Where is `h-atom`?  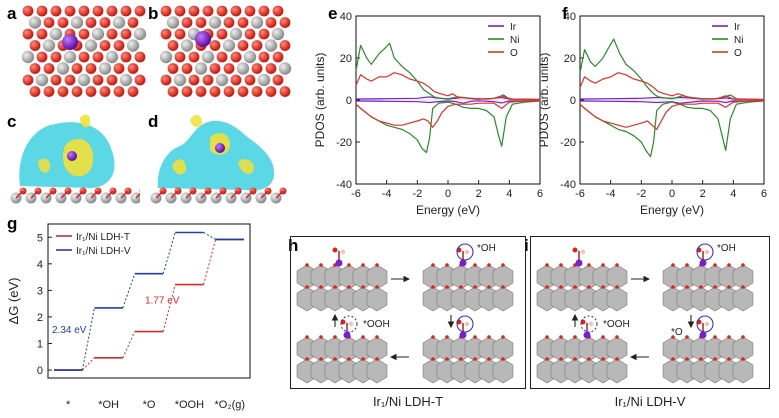 h-atom is located at coordinates (707, 252).